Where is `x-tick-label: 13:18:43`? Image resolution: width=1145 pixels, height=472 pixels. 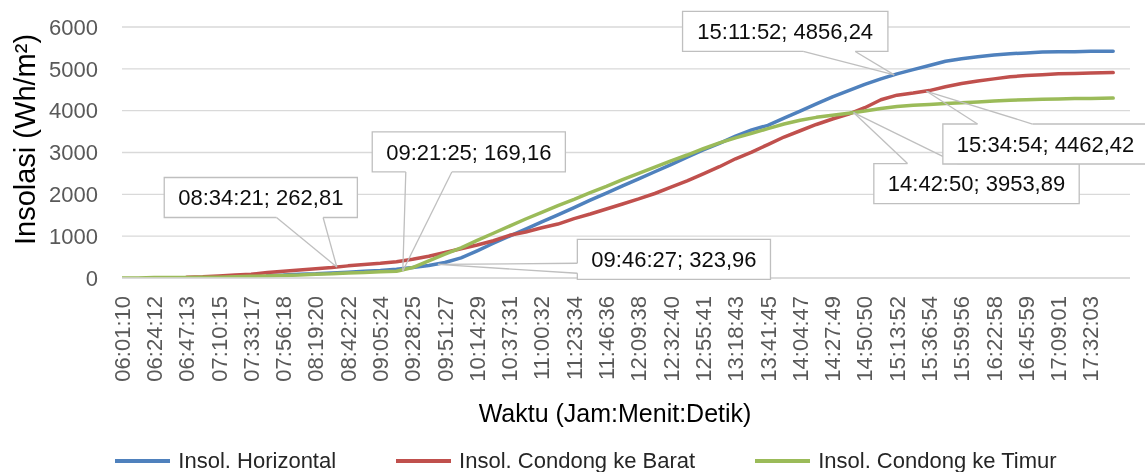
x-tick-label: 13:18:43 is located at coordinates (736, 339).